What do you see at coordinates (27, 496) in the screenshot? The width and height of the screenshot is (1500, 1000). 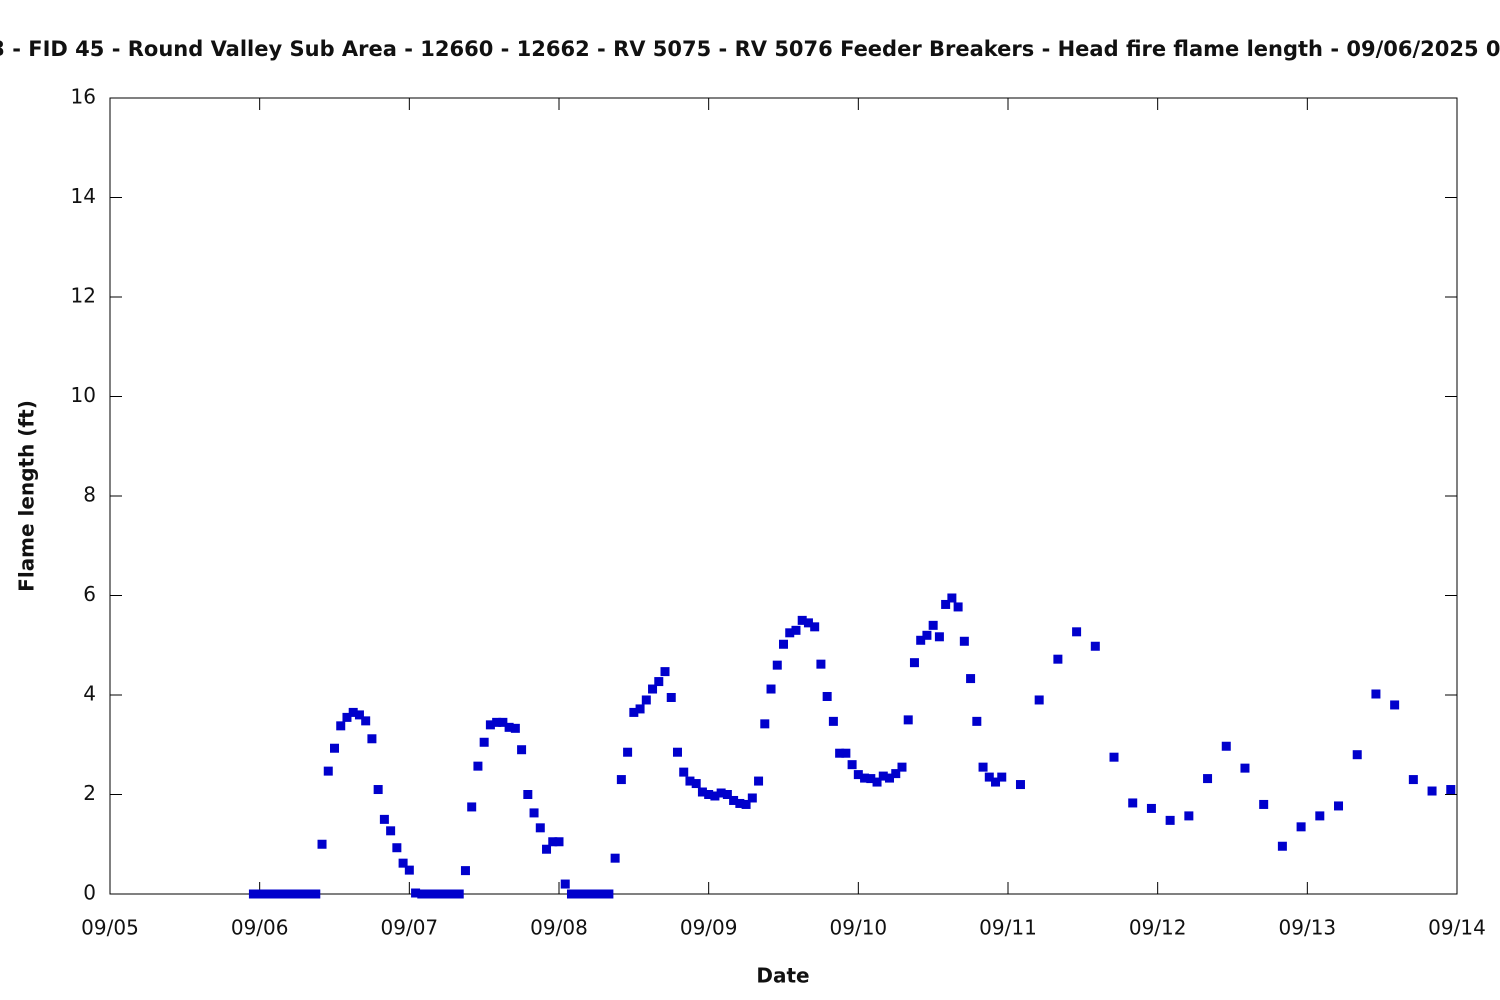 I see `y-axis-label: Flame length (ft)` at bounding box center [27, 496].